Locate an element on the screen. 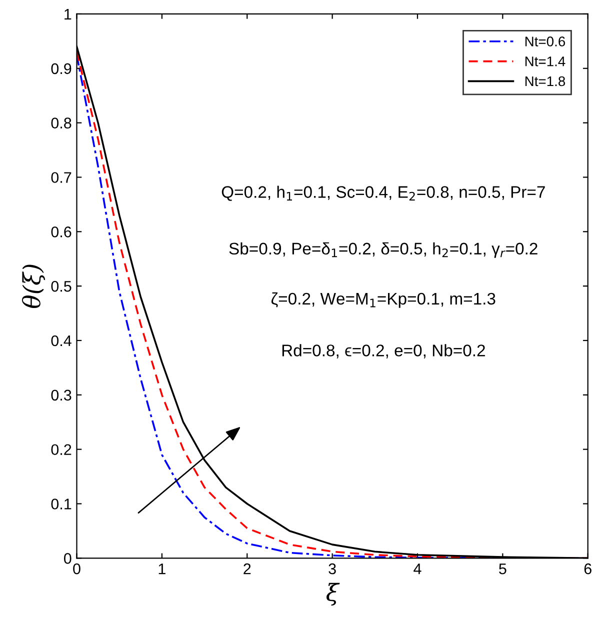 Image resolution: width=595 pixels, height=635 pixels. y-tick-label: 0.3 is located at coordinates (61, 395).